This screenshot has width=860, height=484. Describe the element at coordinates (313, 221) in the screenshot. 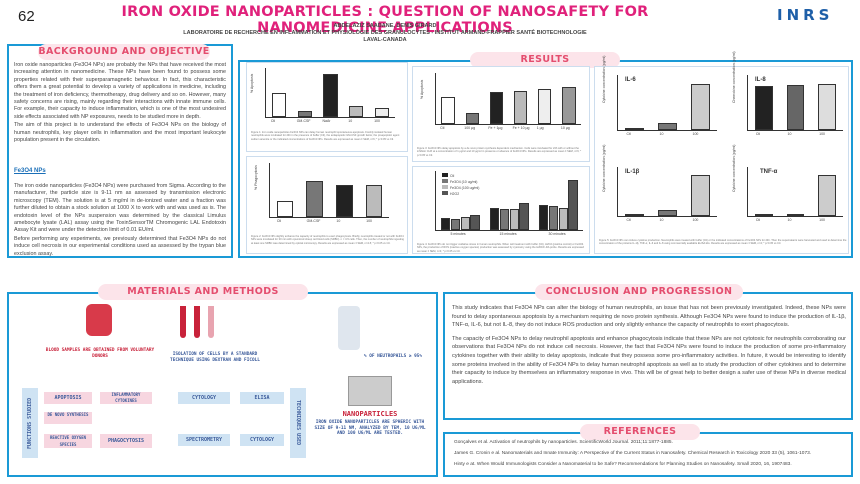

I see `tick-label: GM-CSF` at that location.